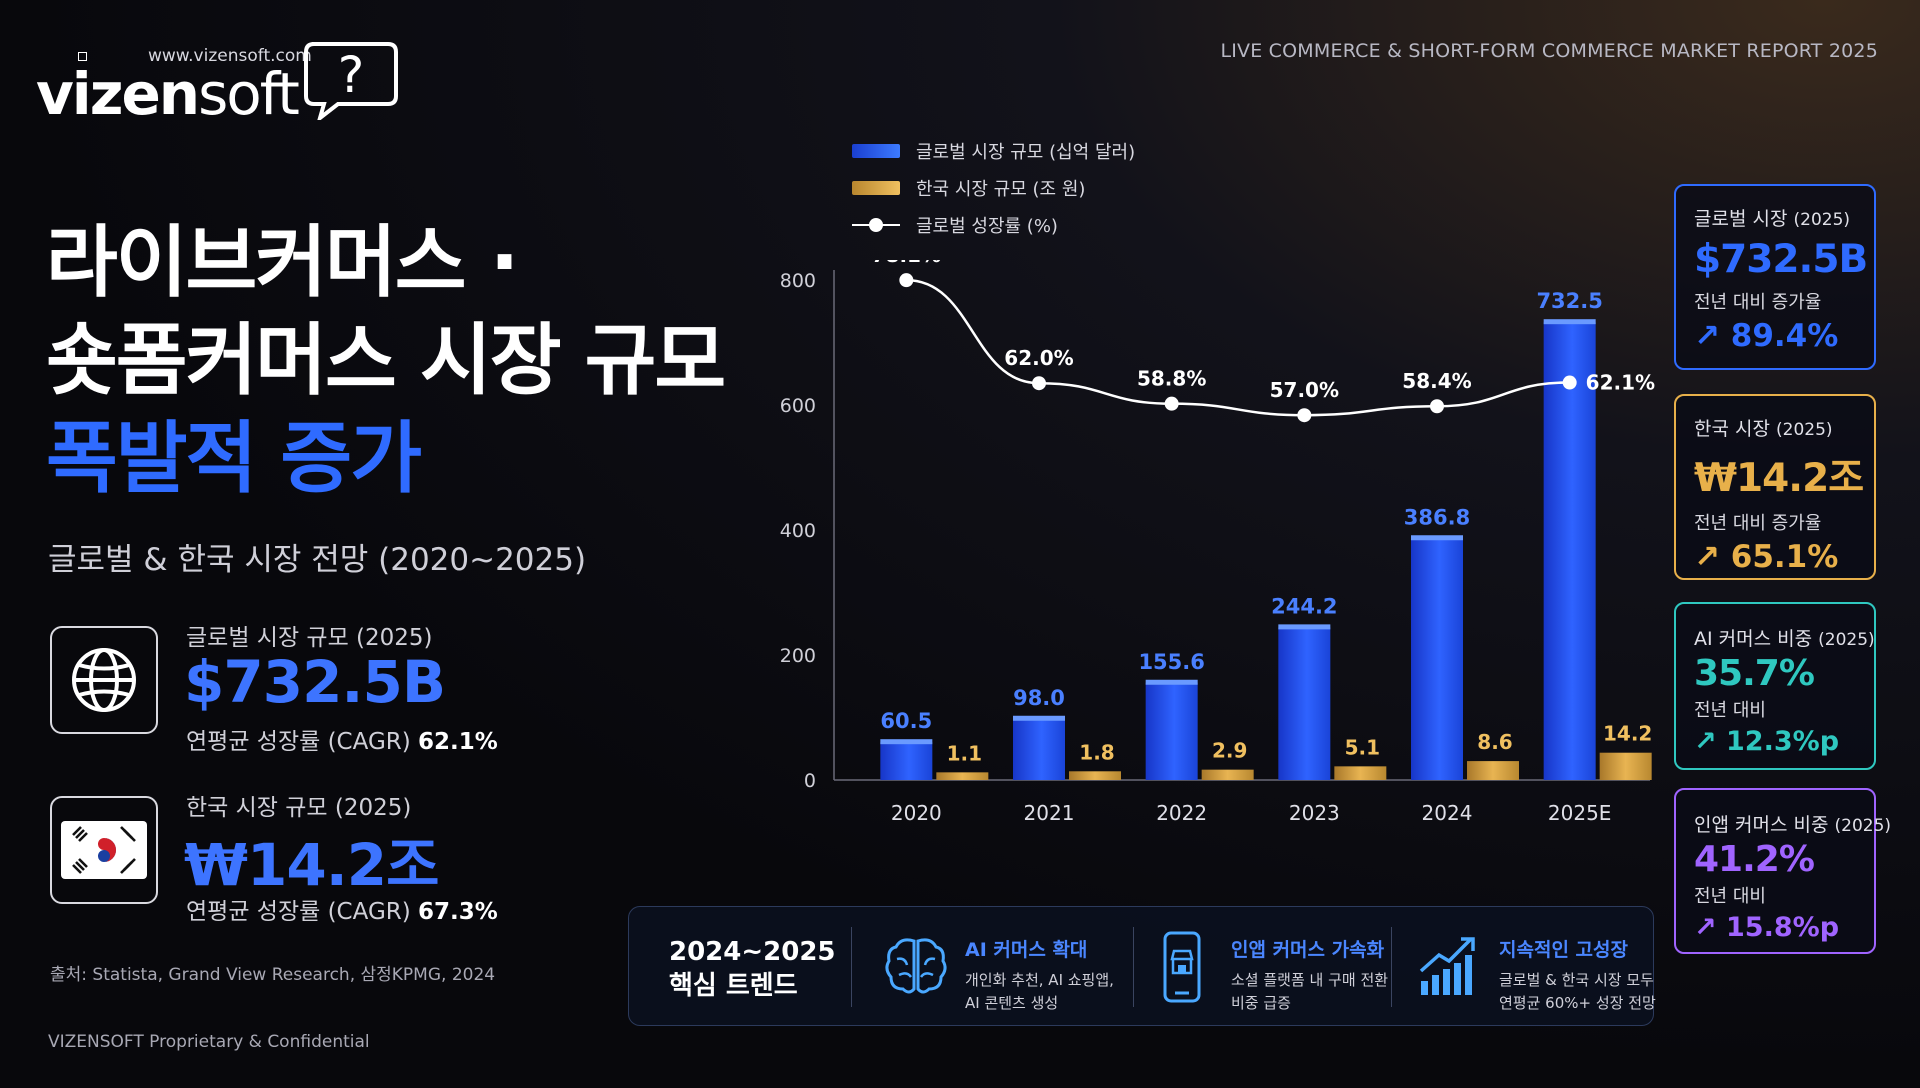  Describe the element at coordinates (1437, 517) in the screenshot. I see `bar-global-label: 386.8` at that location.